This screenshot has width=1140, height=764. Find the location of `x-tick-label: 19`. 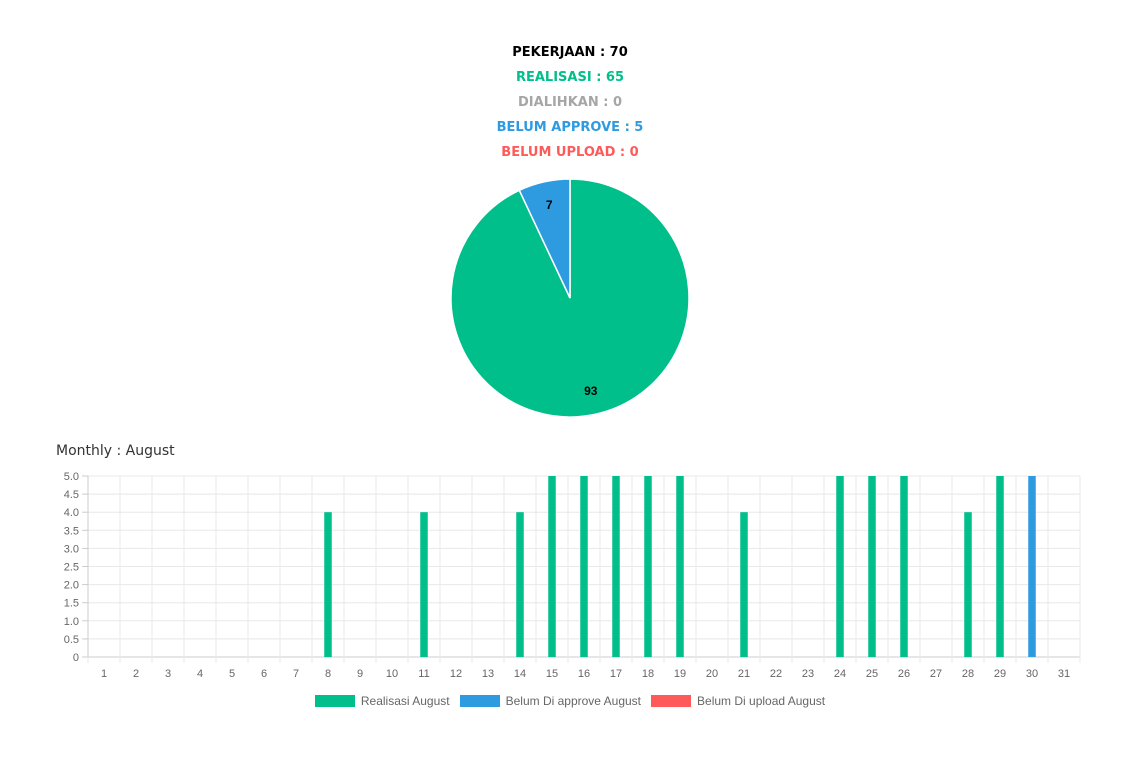

x-tick-label: 19 is located at coordinates (680, 674).